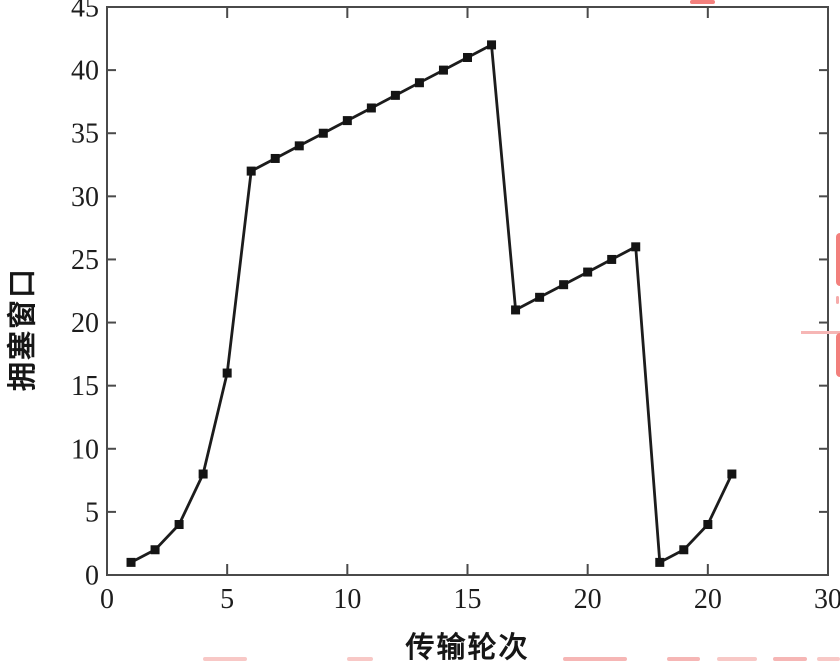 This screenshot has width=840, height=662. Describe the element at coordinates (702, 2) in the screenshot. I see `scan-artifact-top-underline` at that location.